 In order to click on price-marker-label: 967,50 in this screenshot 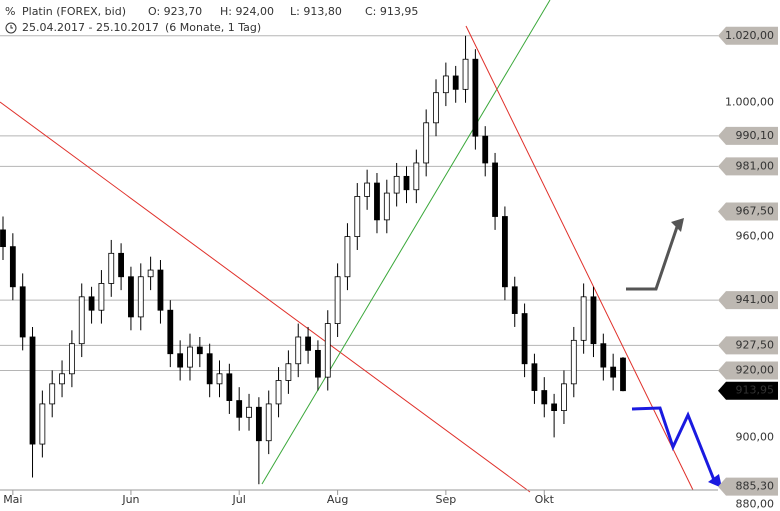, I will do `click(755, 210)`.